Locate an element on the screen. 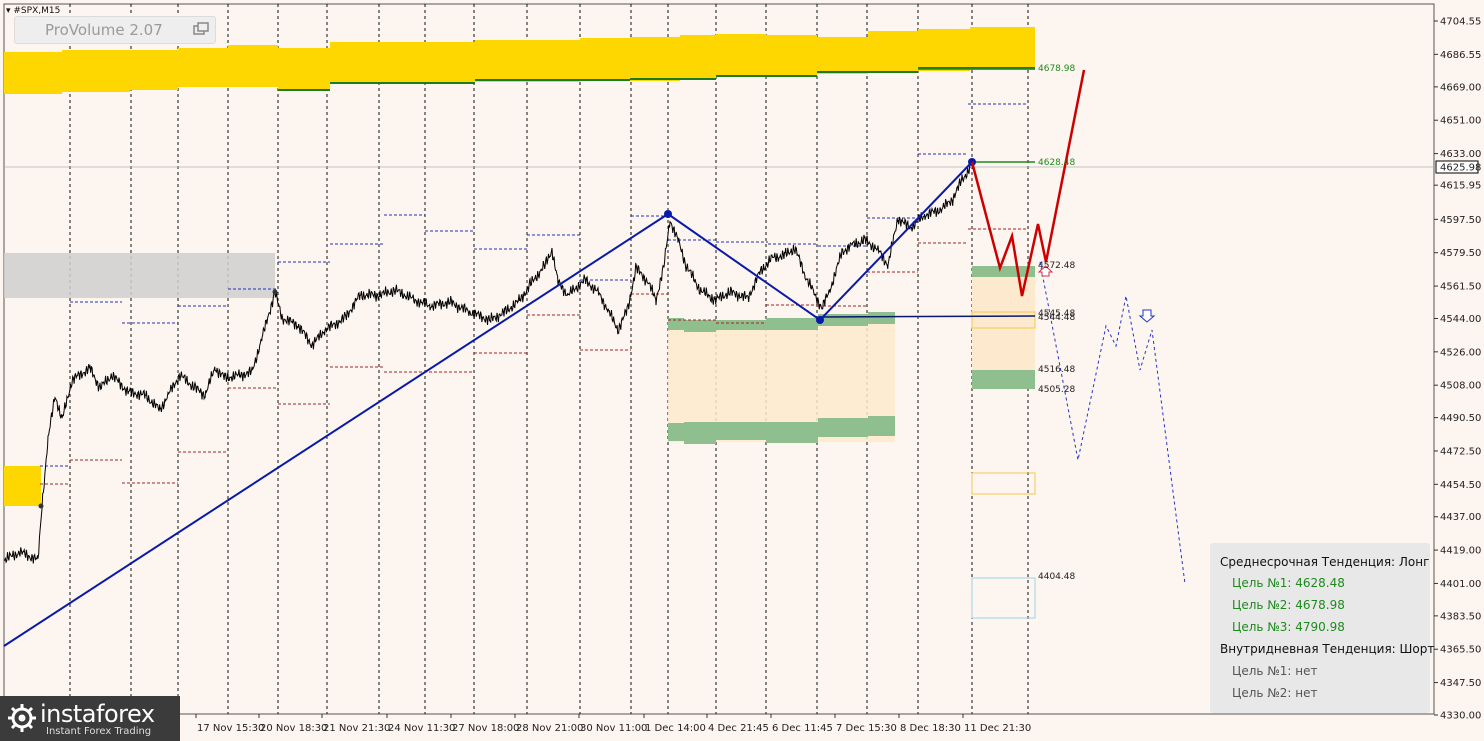 The image size is (1484, 741). price-tick-label: 4561.50 is located at coordinates (1460, 287).